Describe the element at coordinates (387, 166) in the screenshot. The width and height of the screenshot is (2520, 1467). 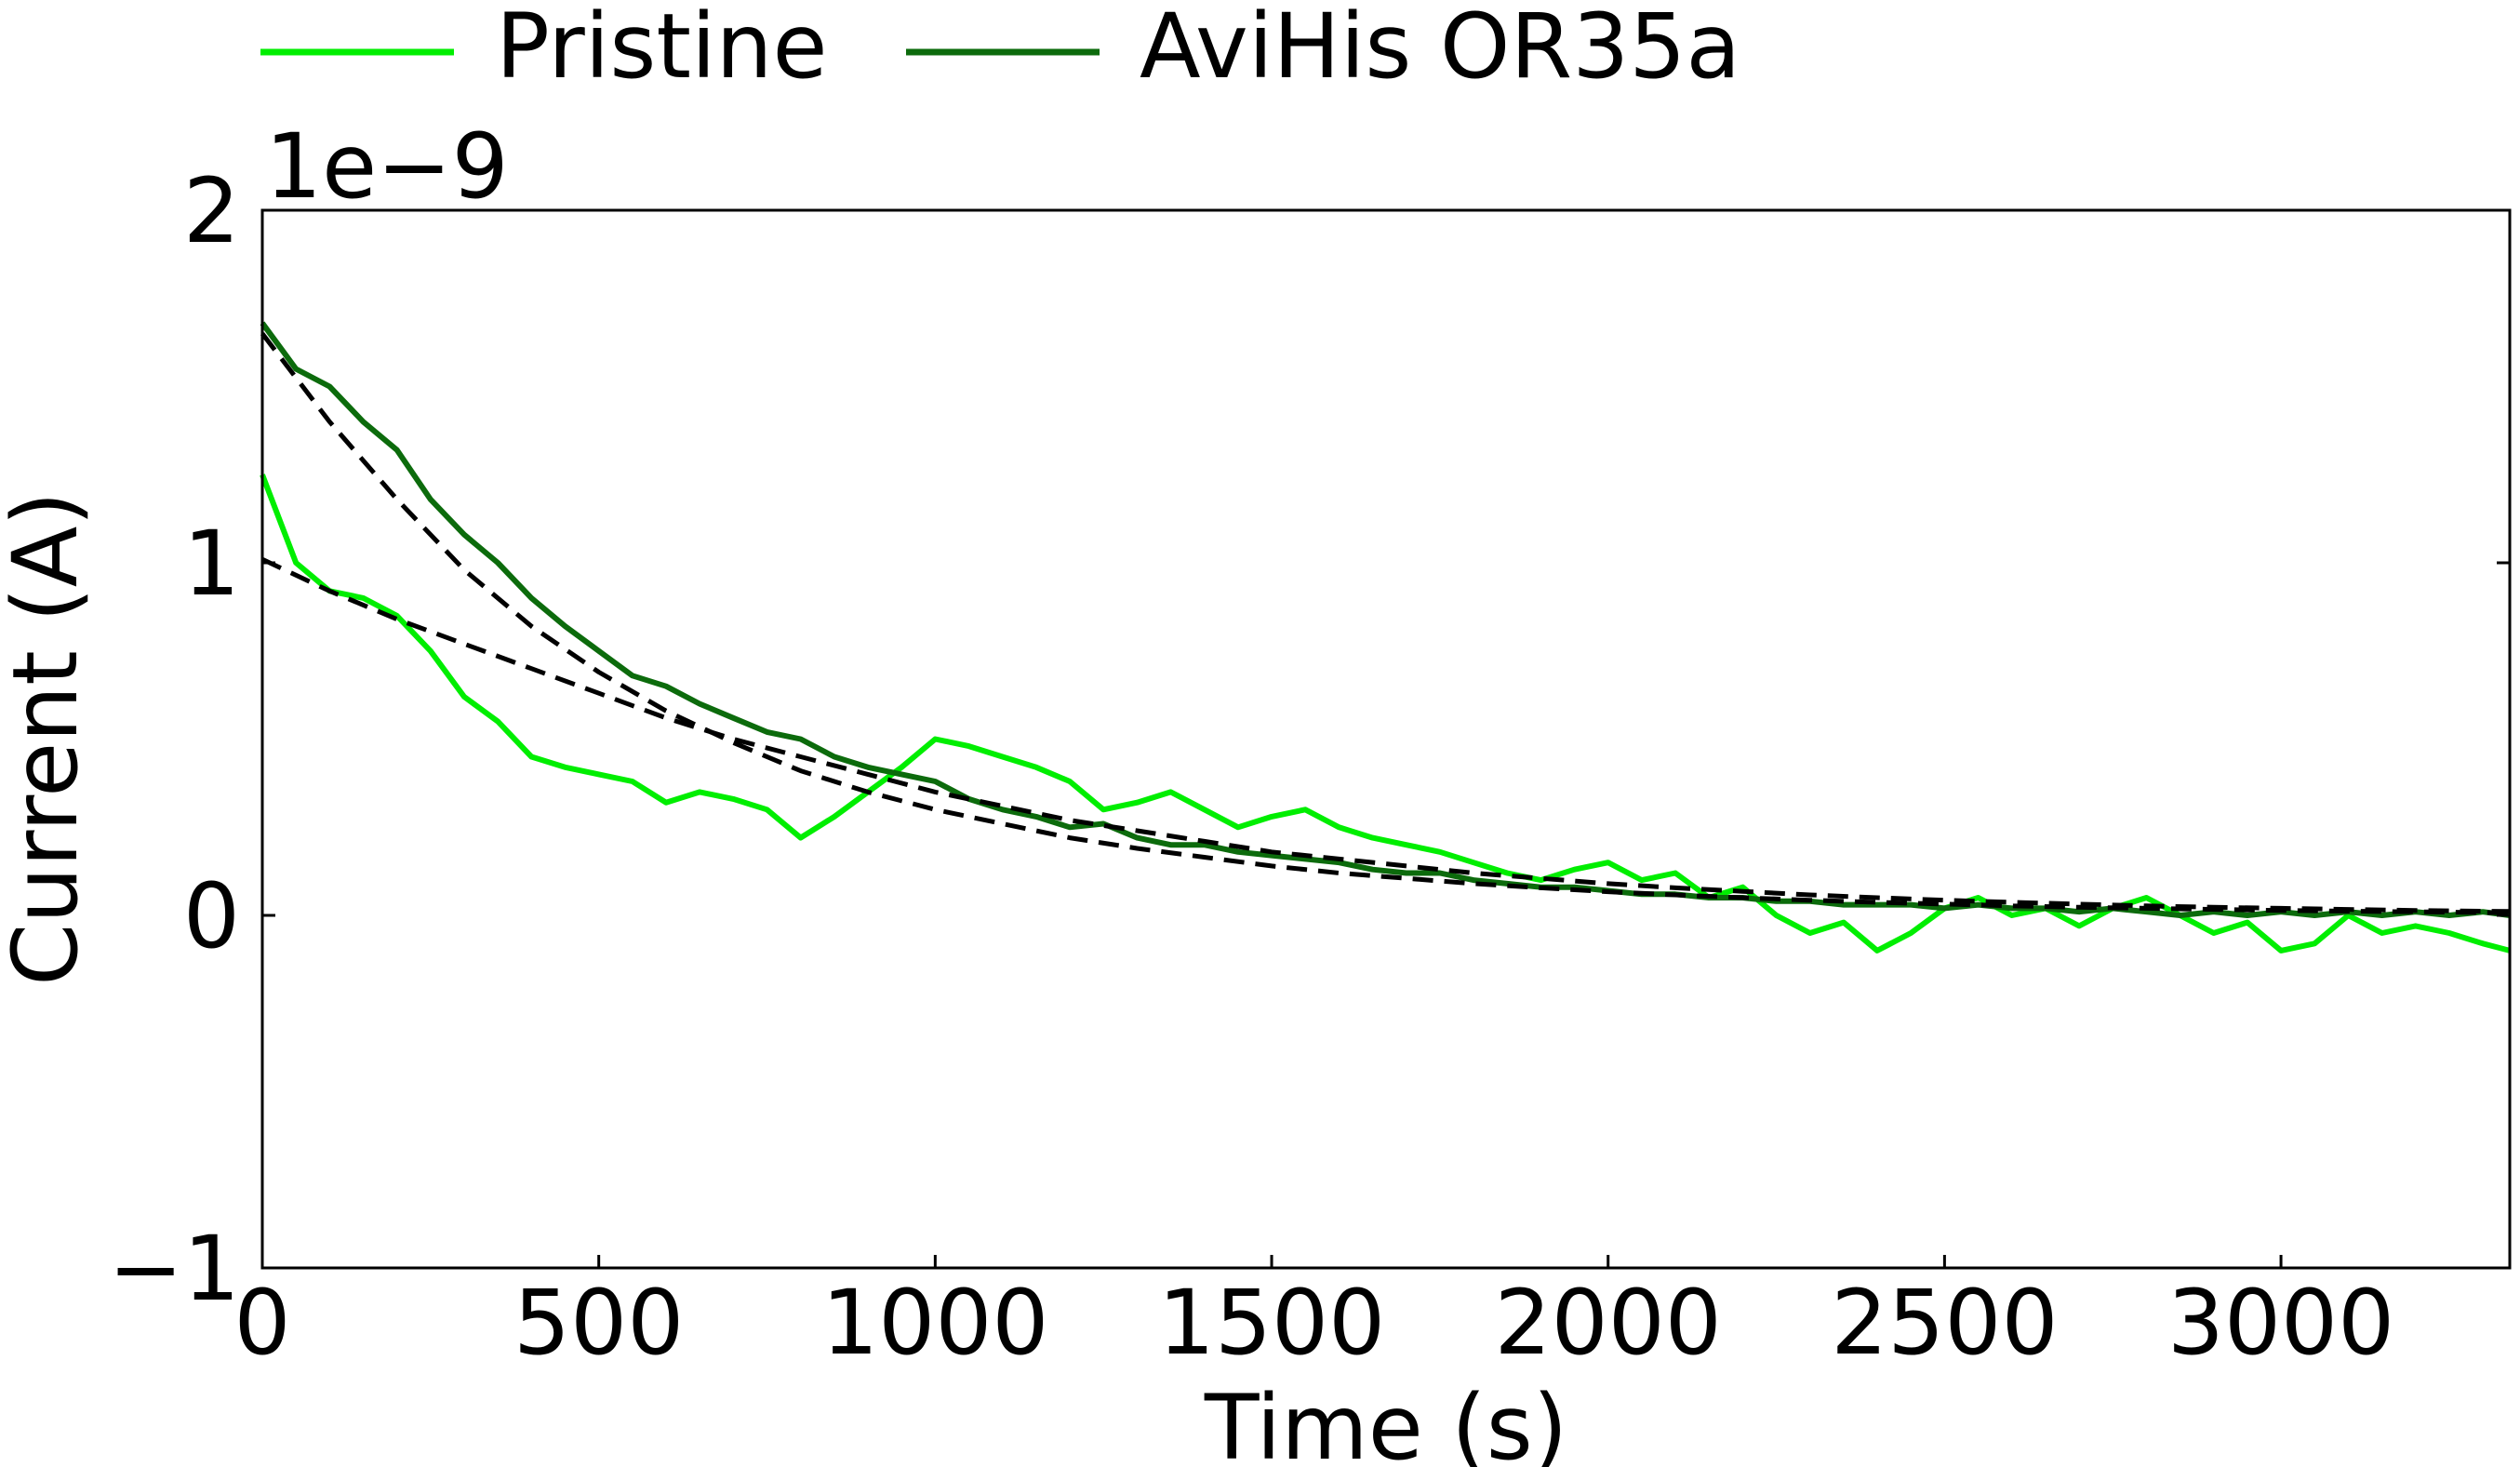
I see `y-offset-label: 1e−9` at that location.